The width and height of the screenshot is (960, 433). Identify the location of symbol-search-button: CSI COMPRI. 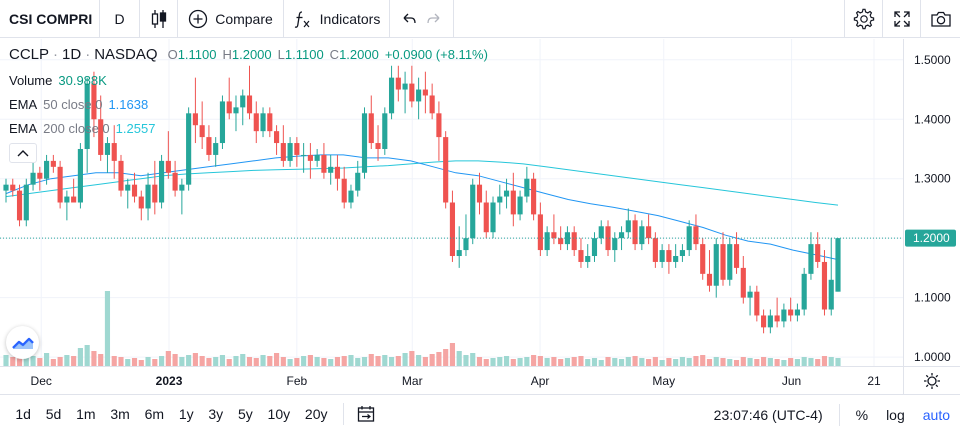
(50, 19).